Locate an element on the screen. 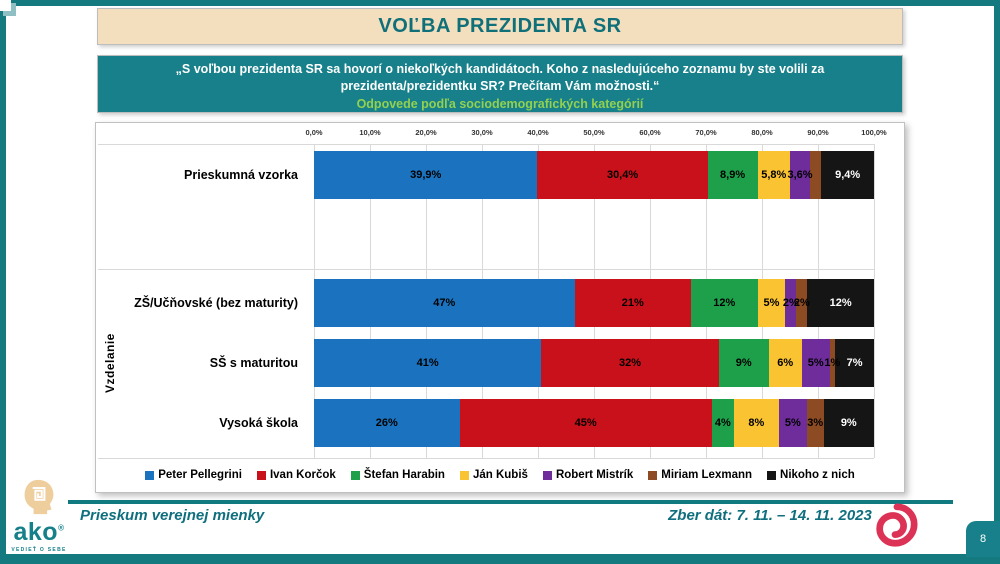 The height and width of the screenshot is (564, 1000). legend-item: Robert Mistrík is located at coordinates (588, 475).